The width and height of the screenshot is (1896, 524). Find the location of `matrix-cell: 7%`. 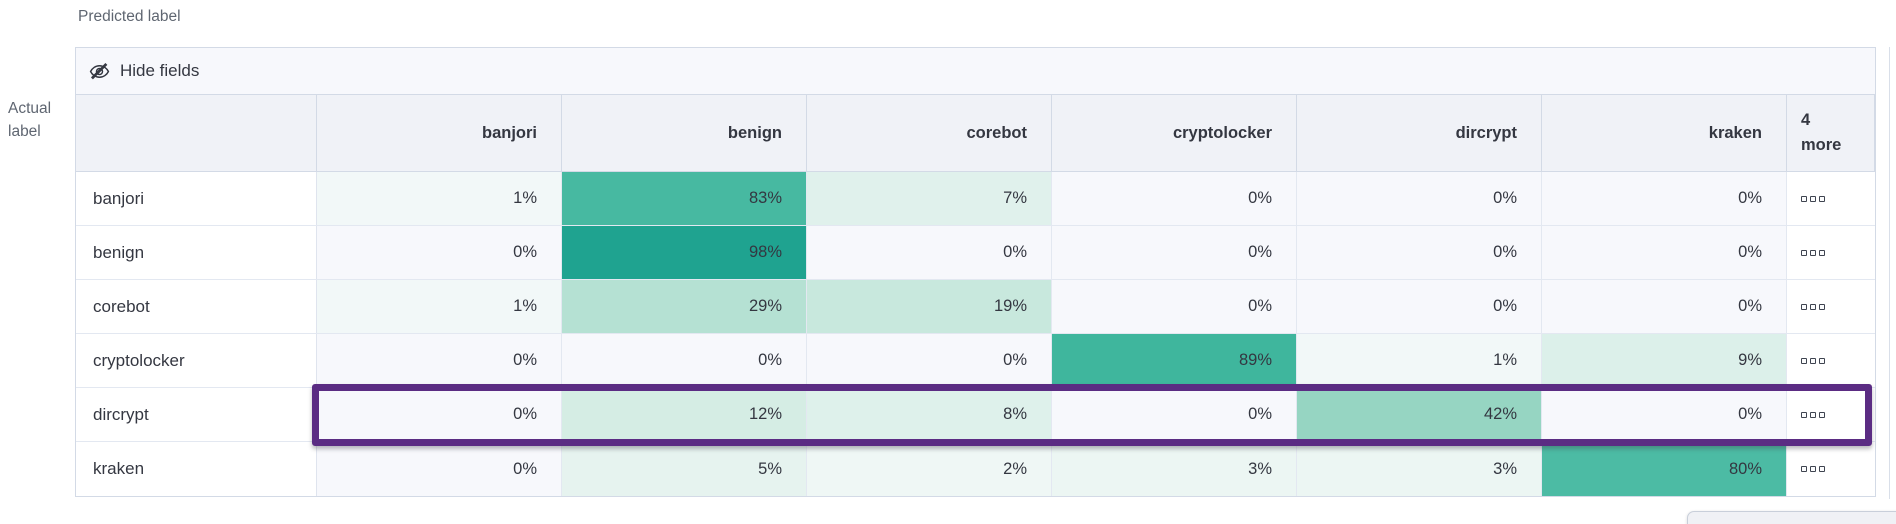

matrix-cell: 7% is located at coordinates (929, 198).